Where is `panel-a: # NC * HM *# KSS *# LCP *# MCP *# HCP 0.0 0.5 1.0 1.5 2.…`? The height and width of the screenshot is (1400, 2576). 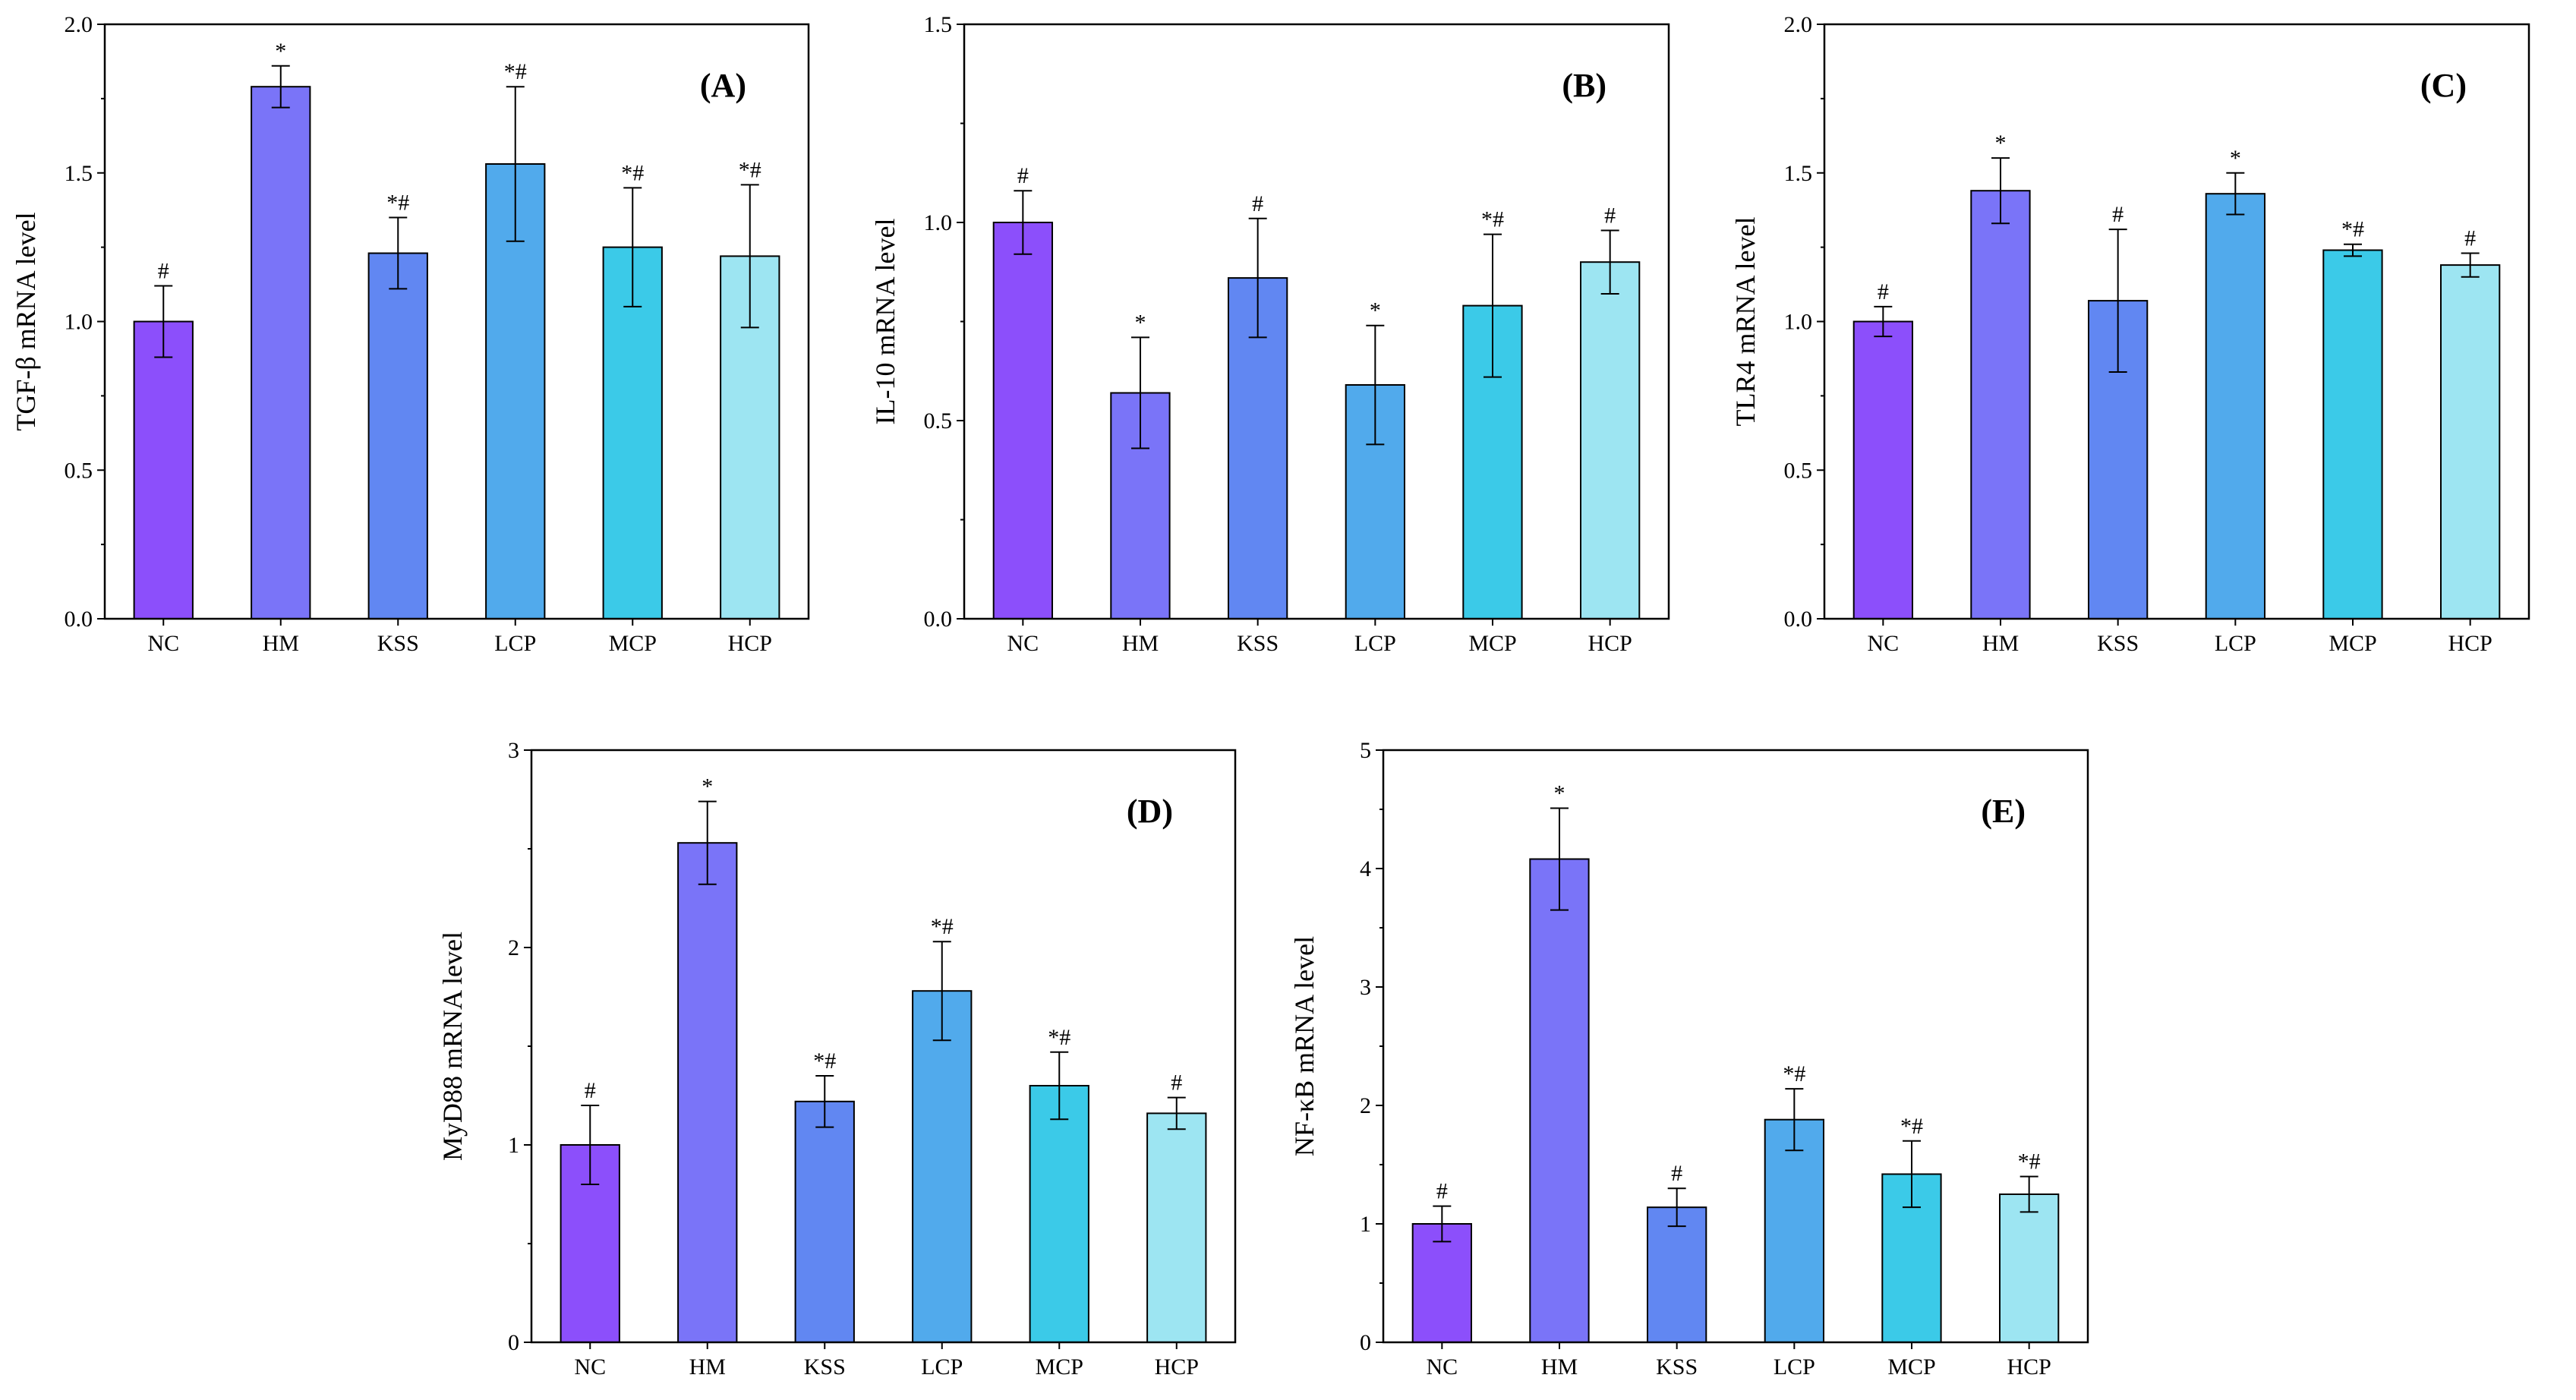 panel-a: # NC * HM *# KSS *# LCP *# MCP *# HCP 0.0 0.5 1.0 1.5 2.… is located at coordinates (410, 334).